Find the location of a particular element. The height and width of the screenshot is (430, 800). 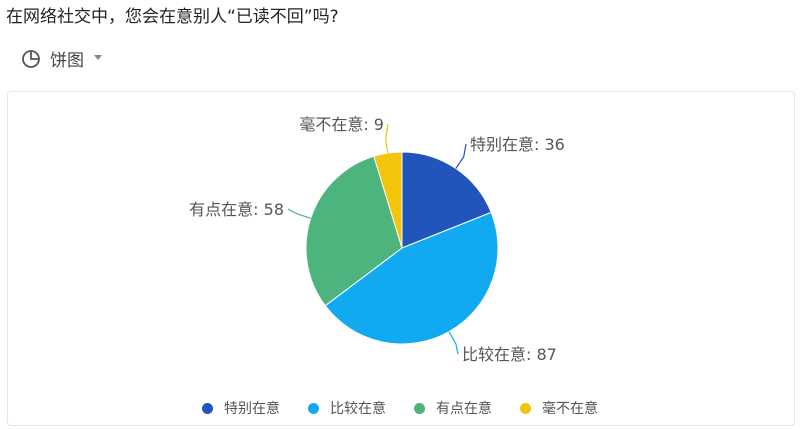

legend-label: 特别在意 is located at coordinates (252, 409).